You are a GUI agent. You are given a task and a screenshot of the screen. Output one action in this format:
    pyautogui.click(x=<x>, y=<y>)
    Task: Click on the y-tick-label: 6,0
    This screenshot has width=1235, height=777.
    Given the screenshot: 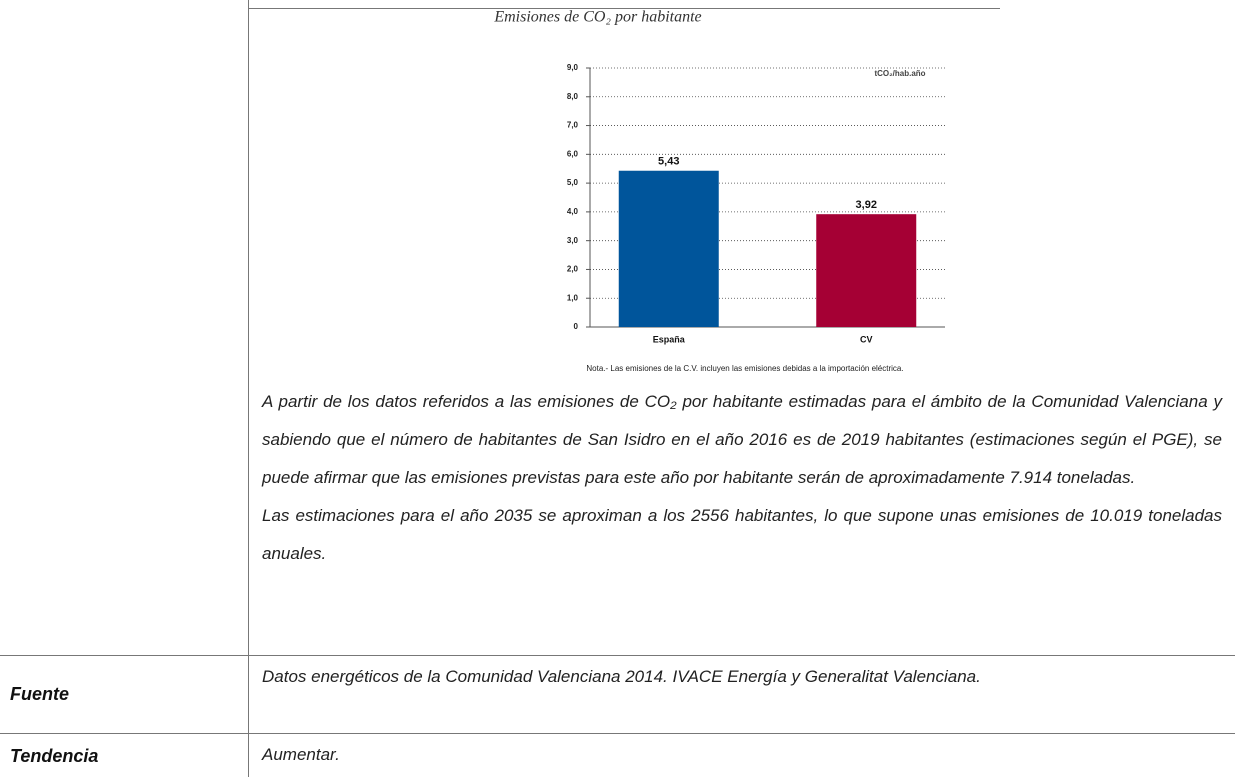 What is the action you would take?
    pyautogui.click(x=573, y=153)
    